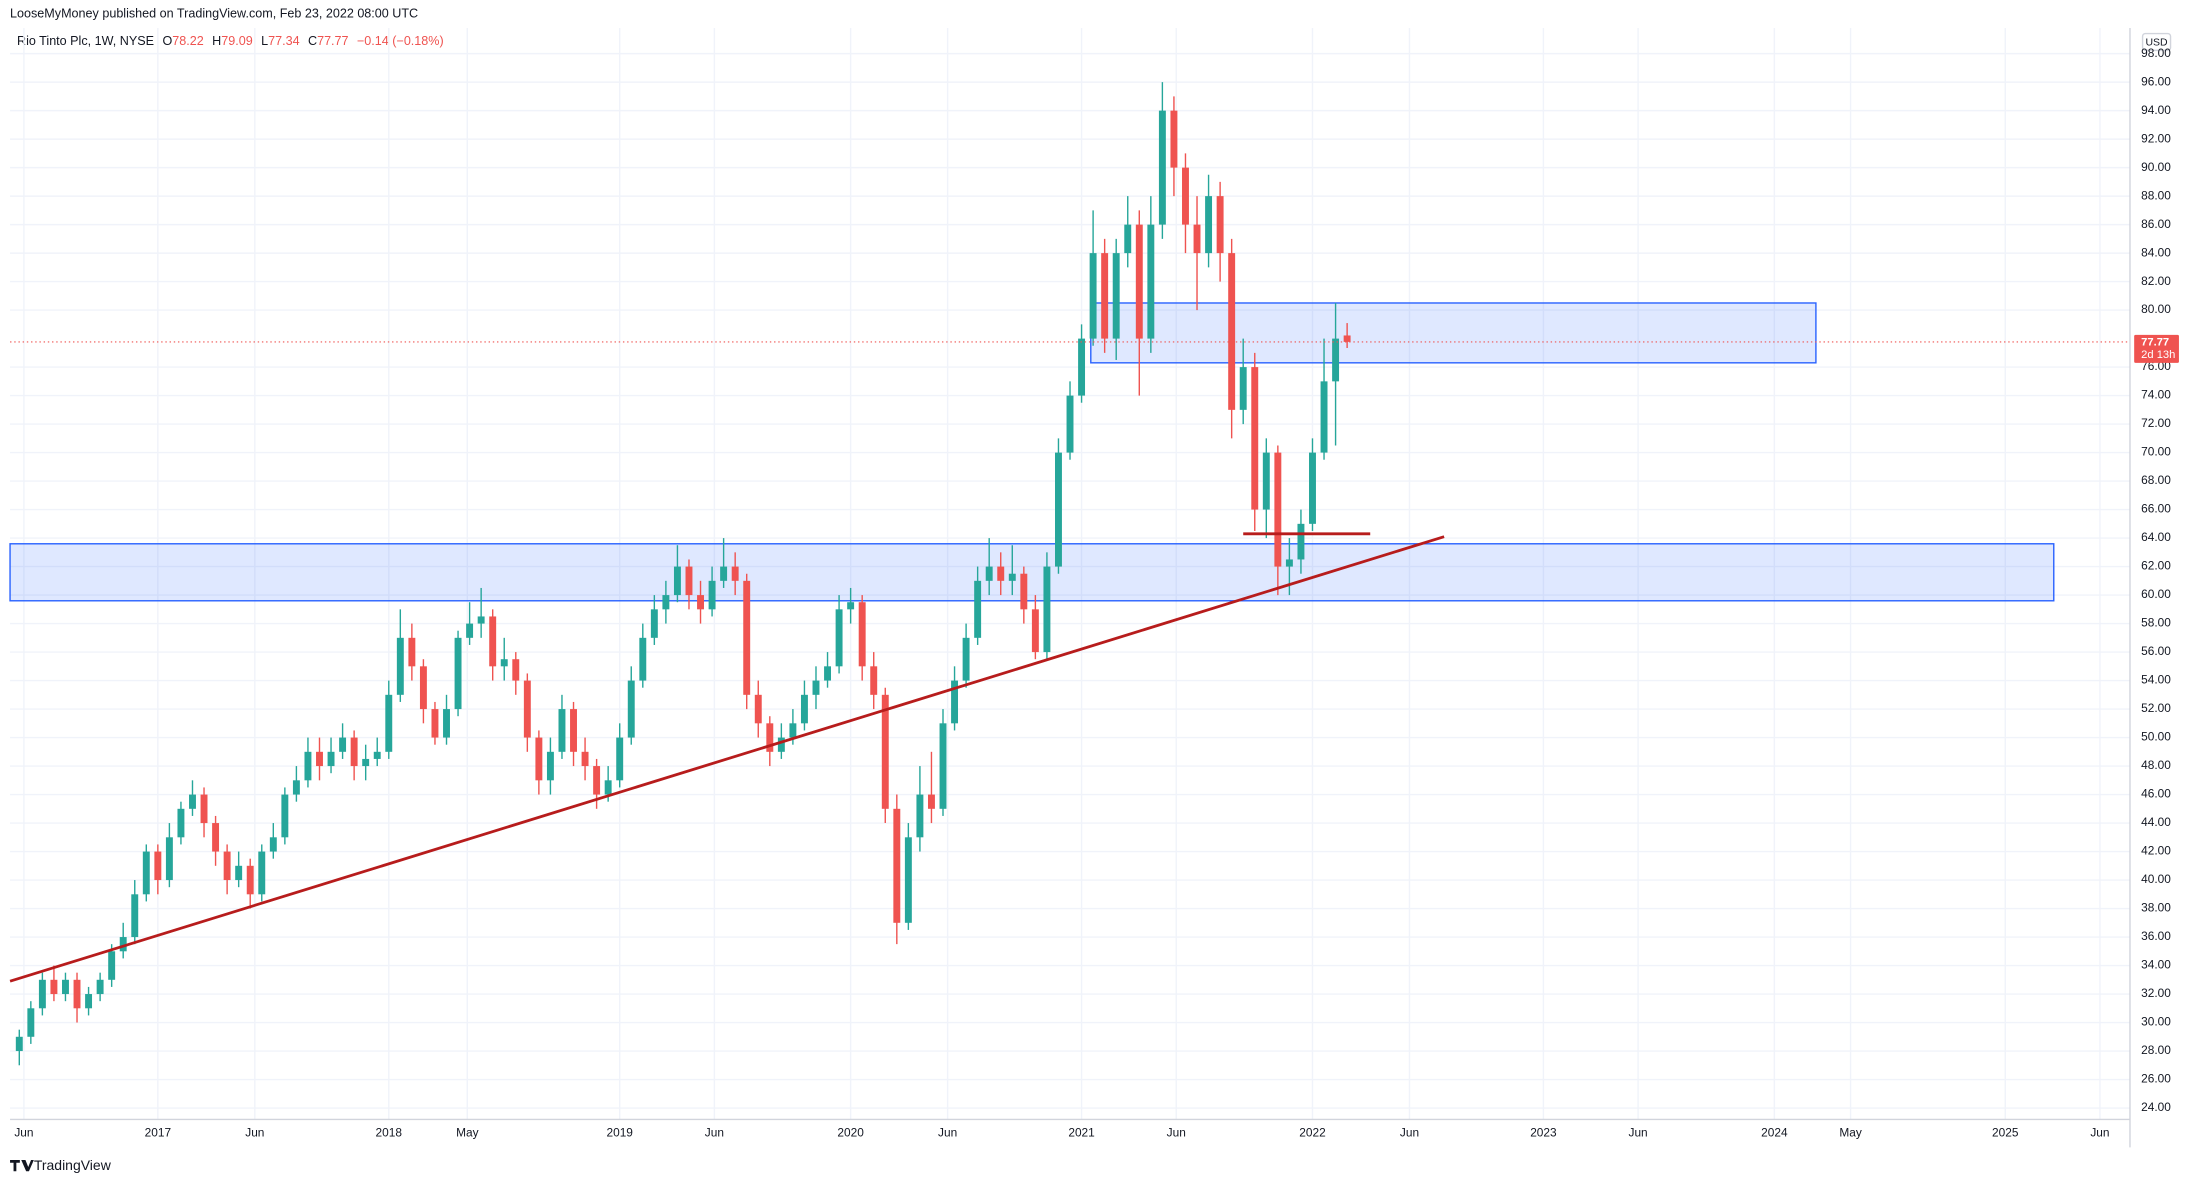 Image resolution: width=2189 pixels, height=1181 pixels. Describe the element at coordinates (2156, 480) in the screenshot. I see `y-tick-label: 68.00` at that location.